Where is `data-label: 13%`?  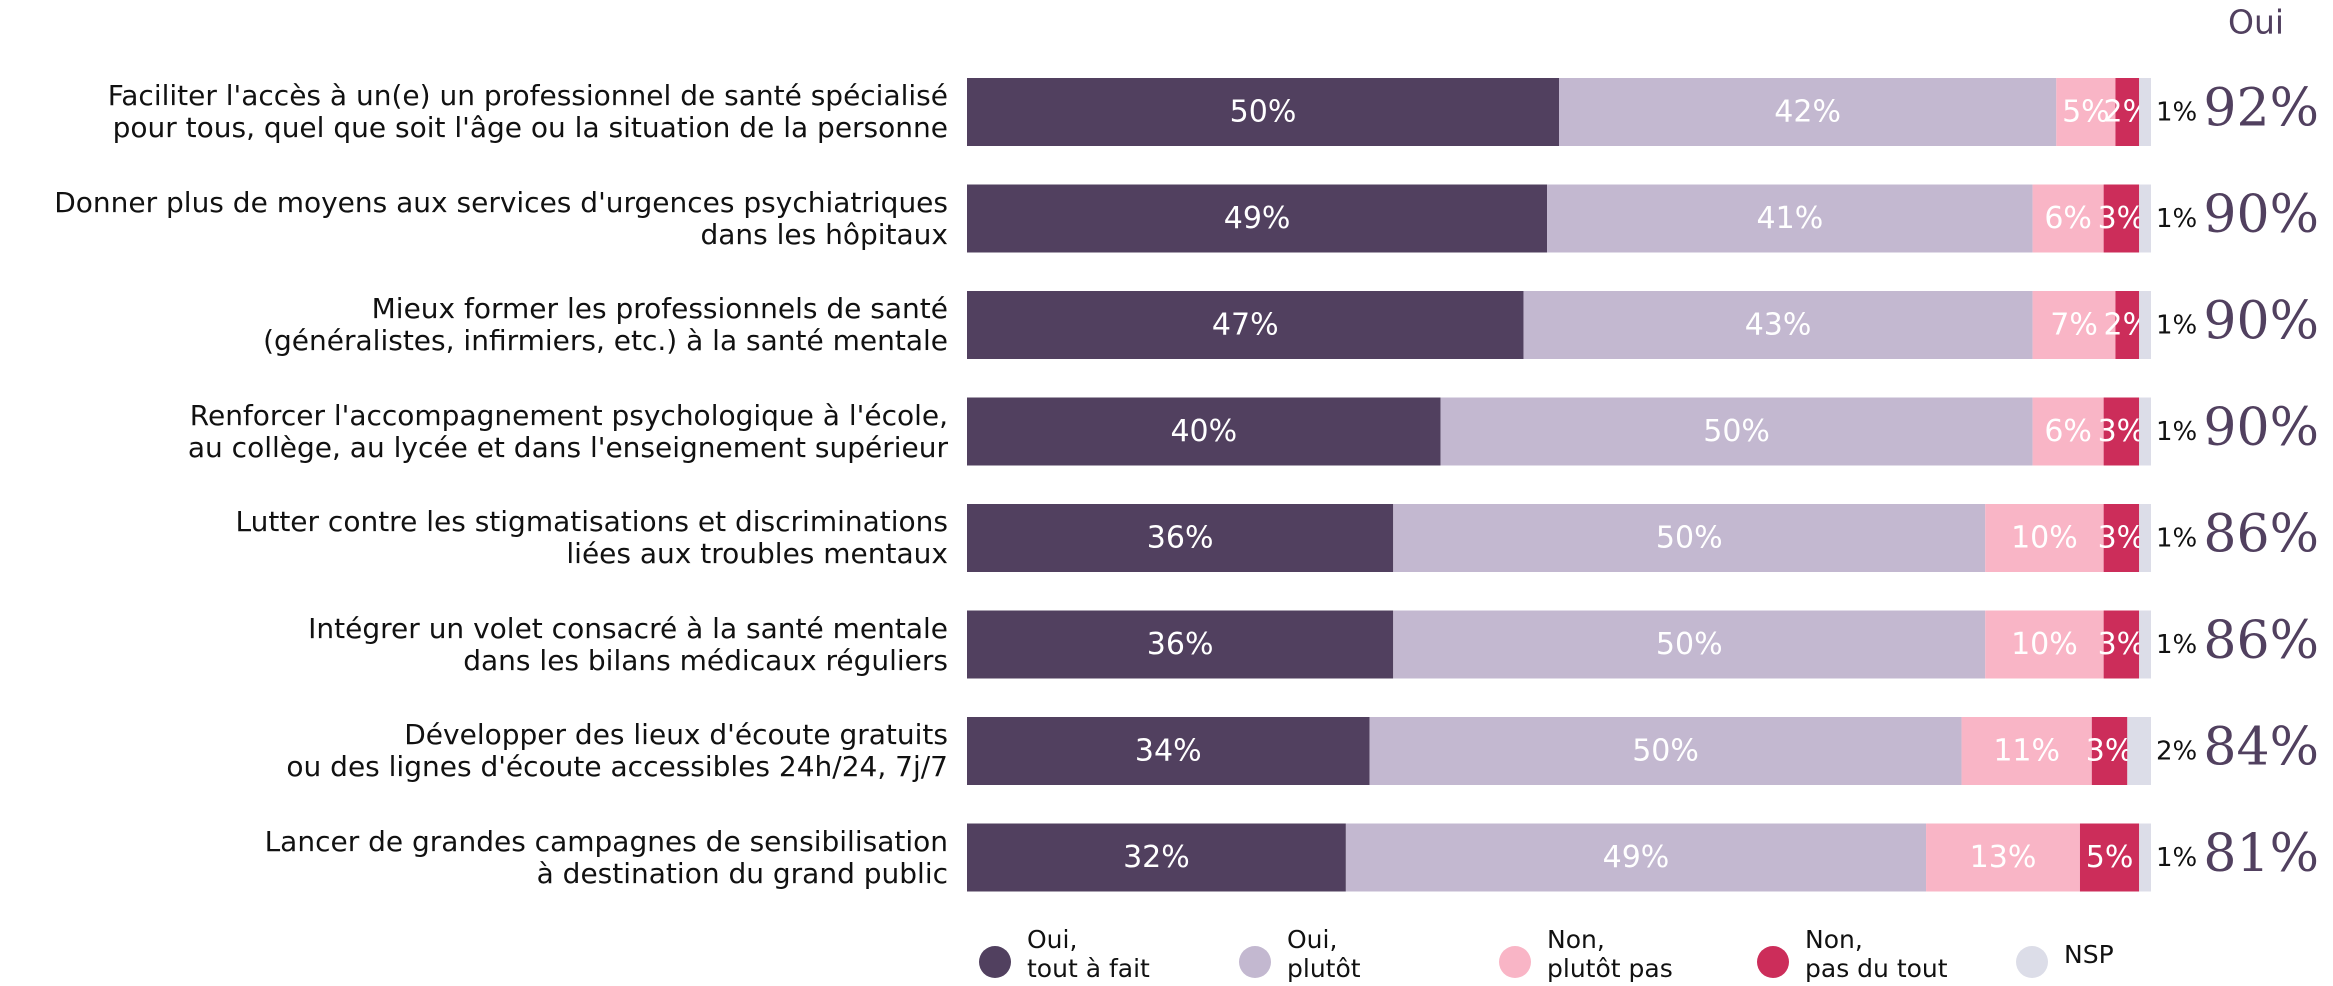
data-label: 13% is located at coordinates (2003, 857).